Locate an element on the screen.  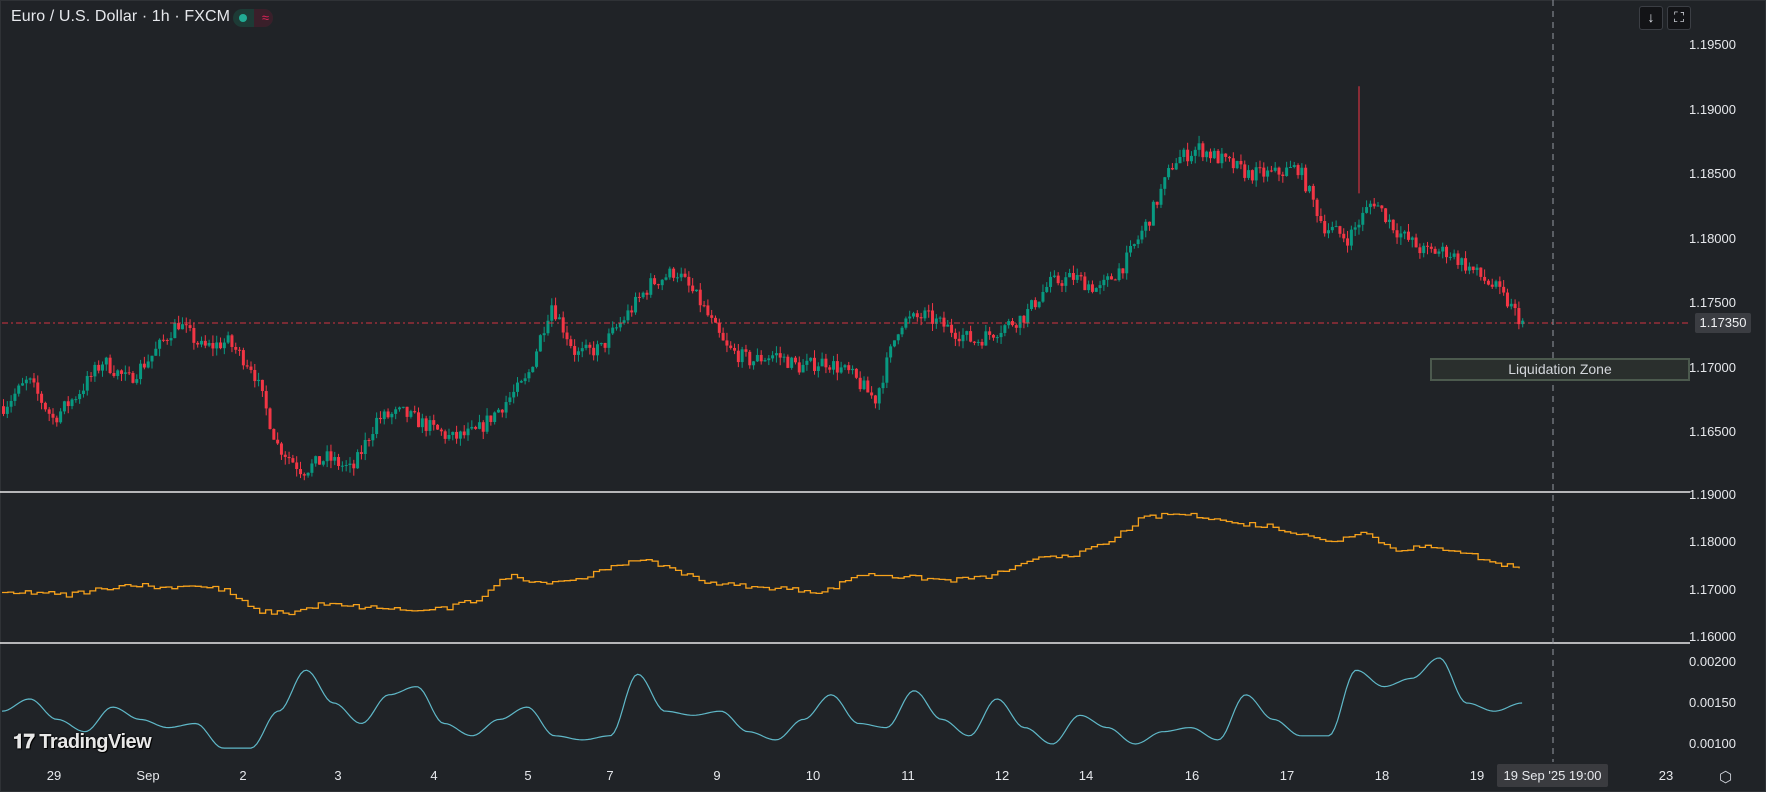
pane2-price-label: 1.19000 is located at coordinates (1712, 494).